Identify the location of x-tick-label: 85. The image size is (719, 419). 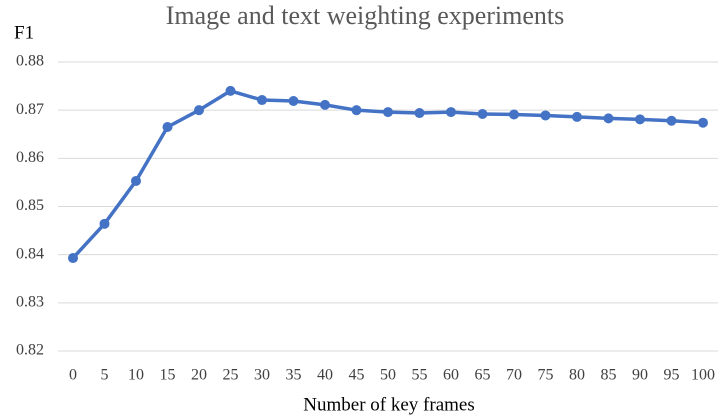
(609, 375).